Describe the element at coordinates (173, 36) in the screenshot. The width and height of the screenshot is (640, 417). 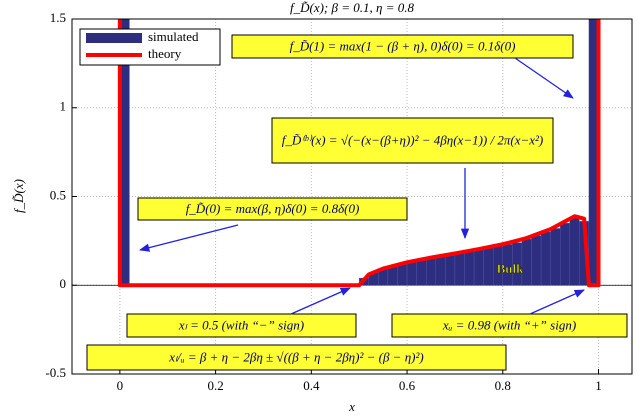
I see `legend-label: simulated` at that location.